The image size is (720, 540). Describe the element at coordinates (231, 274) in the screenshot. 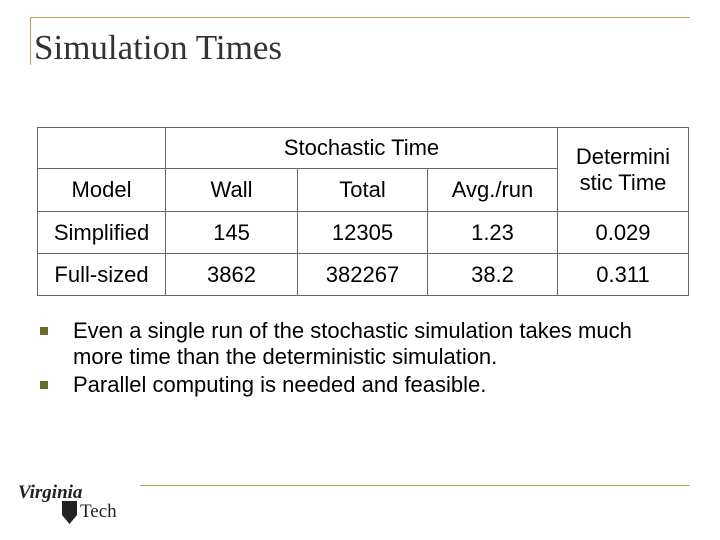

I see `wall-cell: 3862` at that location.